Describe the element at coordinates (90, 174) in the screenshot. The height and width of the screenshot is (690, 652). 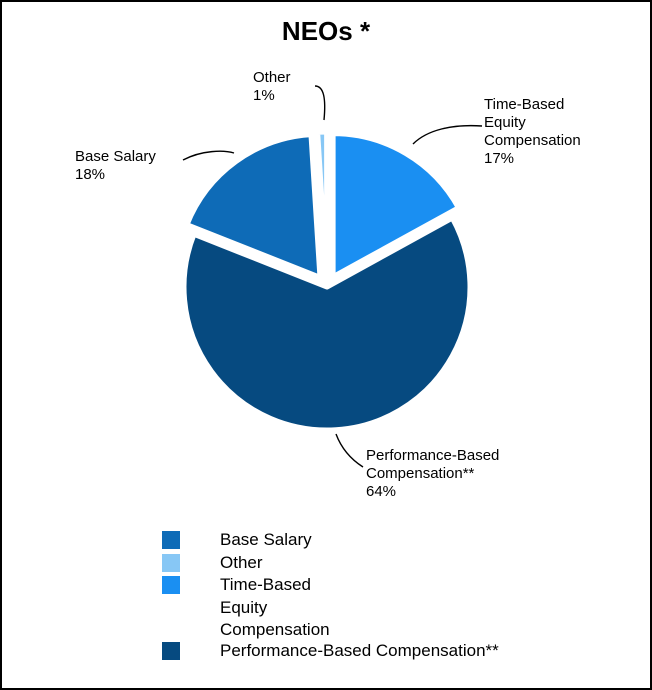
I see `callout-base-salary-percent: 18%` at that location.